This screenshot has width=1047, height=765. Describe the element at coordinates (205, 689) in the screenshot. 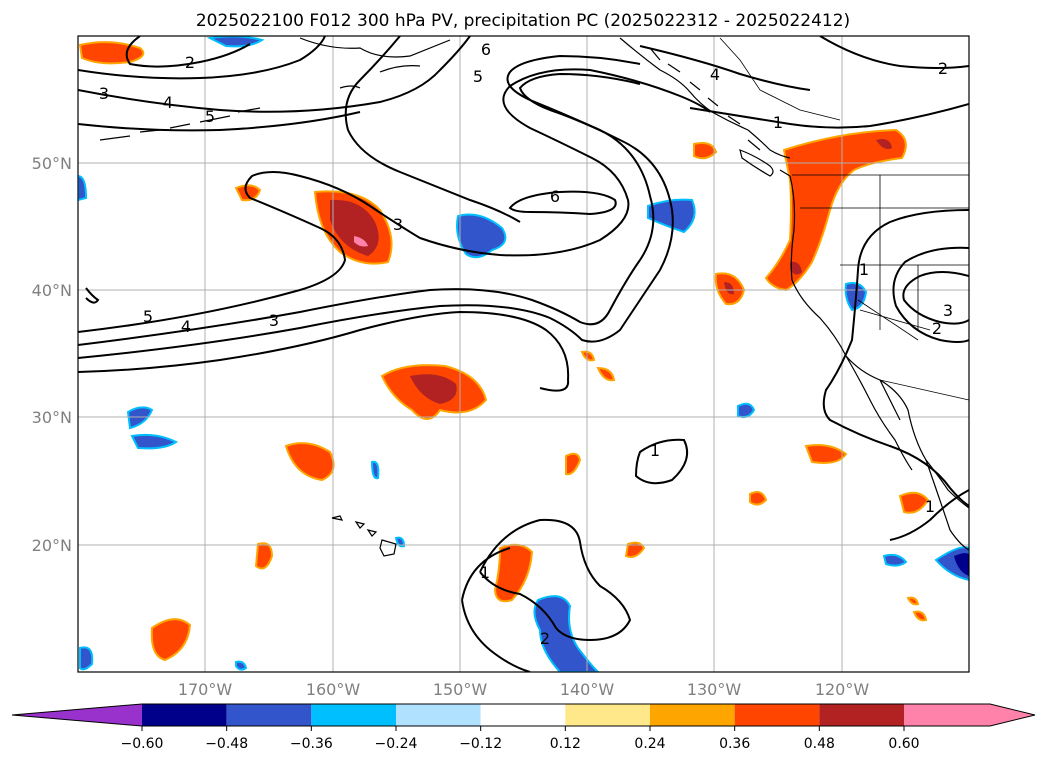

I see `lon-label: 170°W` at that location.